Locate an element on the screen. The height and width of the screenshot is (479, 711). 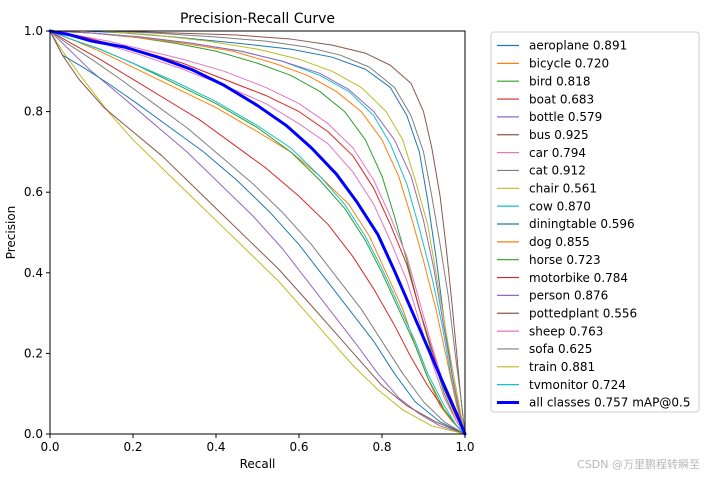
legend-label-diningtable: diningtable 0.596 is located at coordinates (582, 224).